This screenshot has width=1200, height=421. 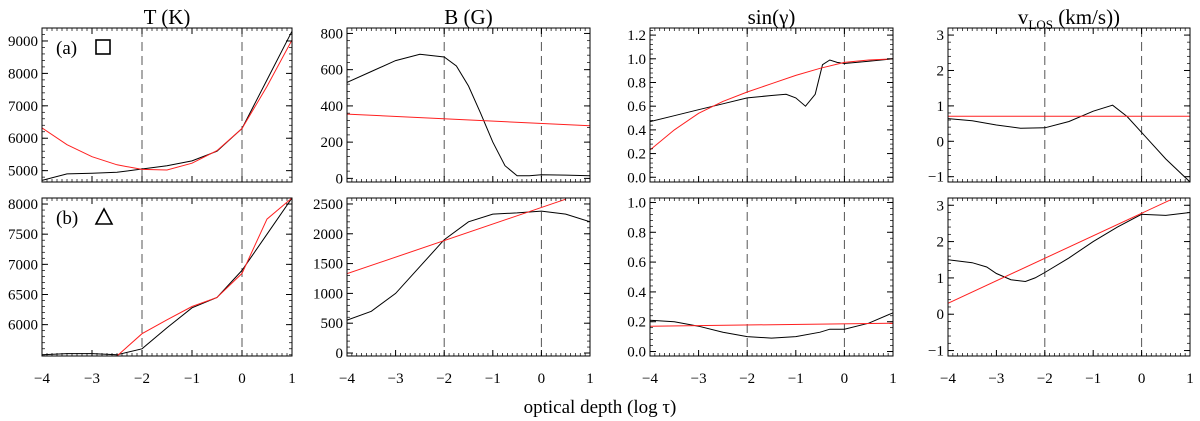 I want to click on y-tick-label: 2500, so click(x=328, y=205).